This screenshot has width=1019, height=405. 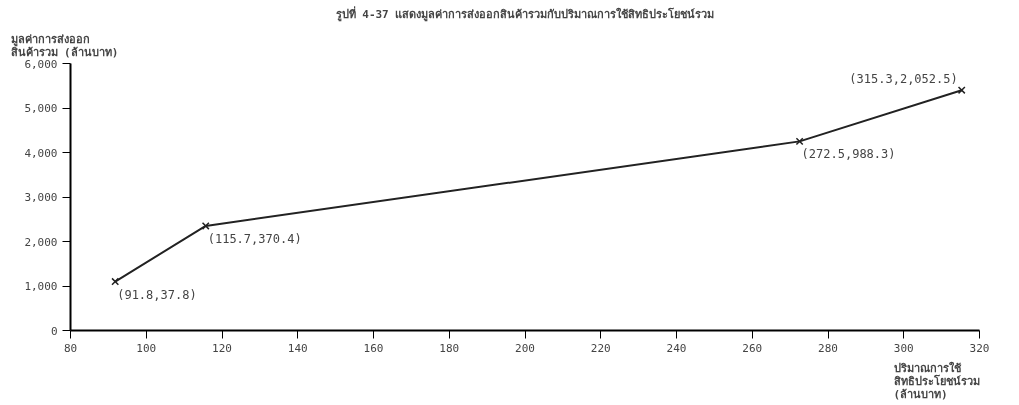 What do you see at coordinates (752, 348) in the screenshot?
I see `x-tick-label: 260` at bounding box center [752, 348].